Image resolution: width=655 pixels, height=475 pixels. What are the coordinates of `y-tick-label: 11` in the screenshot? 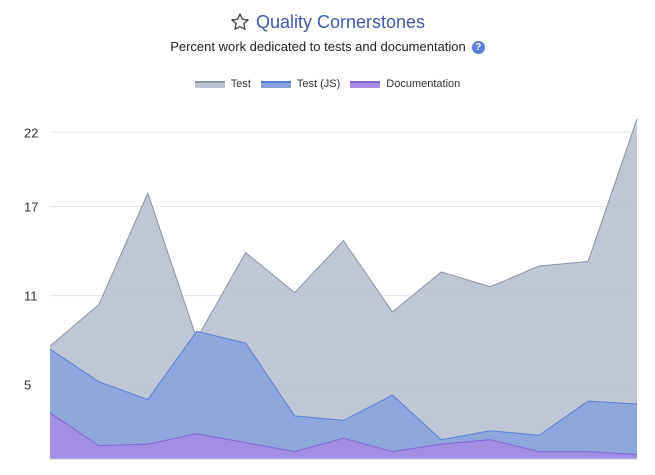 It's located at (31, 296).